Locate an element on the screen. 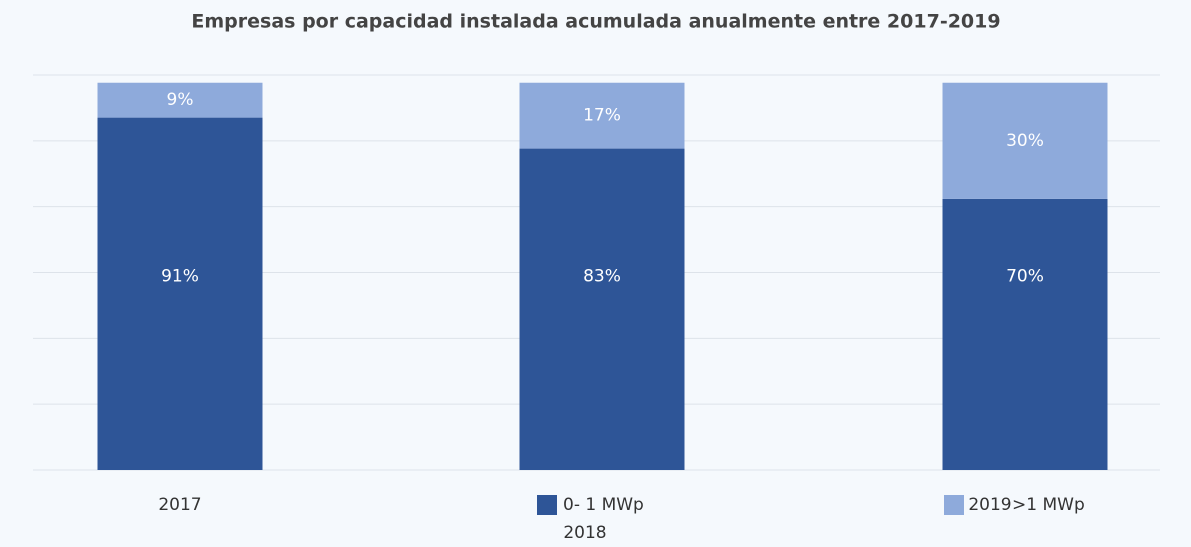  data-label: 83% is located at coordinates (602, 276).